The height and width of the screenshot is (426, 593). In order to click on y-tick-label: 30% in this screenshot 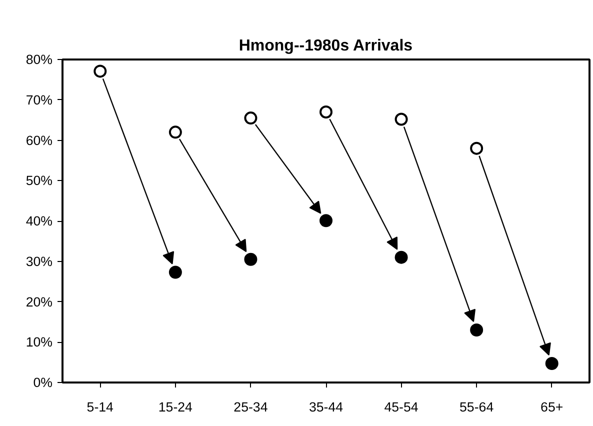, I will do `click(39, 261)`.